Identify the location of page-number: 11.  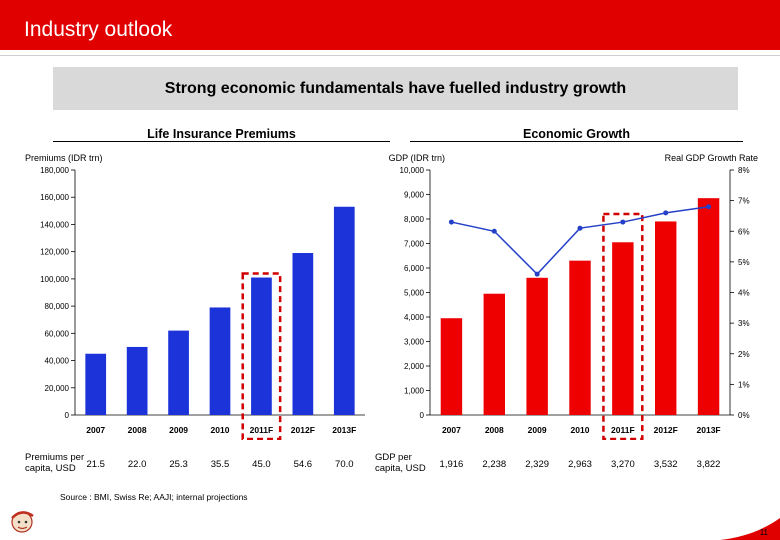
(763, 532).